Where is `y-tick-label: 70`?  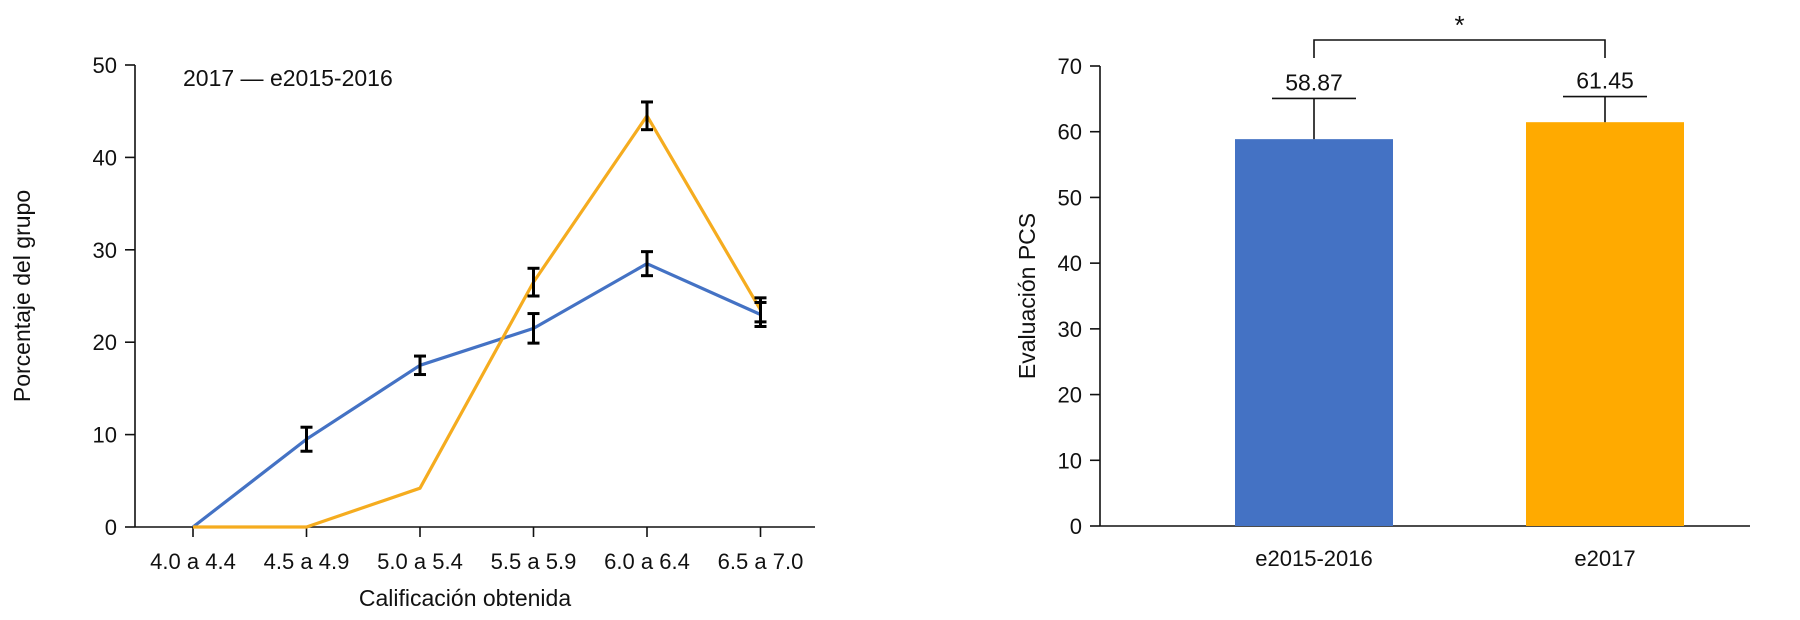 y-tick-label: 70 is located at coordinates (1070, 66).